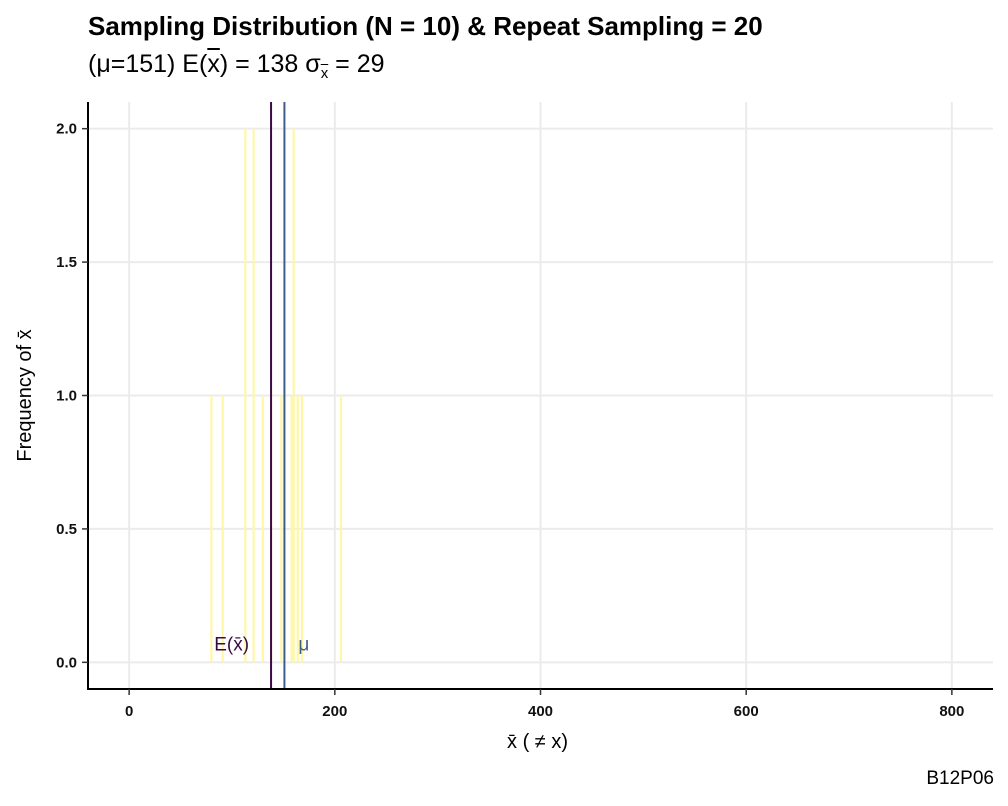  Describe the element at coordinates (324, 73) in the screenshot. I see `subtitle-sigma-sub: x` at that location.